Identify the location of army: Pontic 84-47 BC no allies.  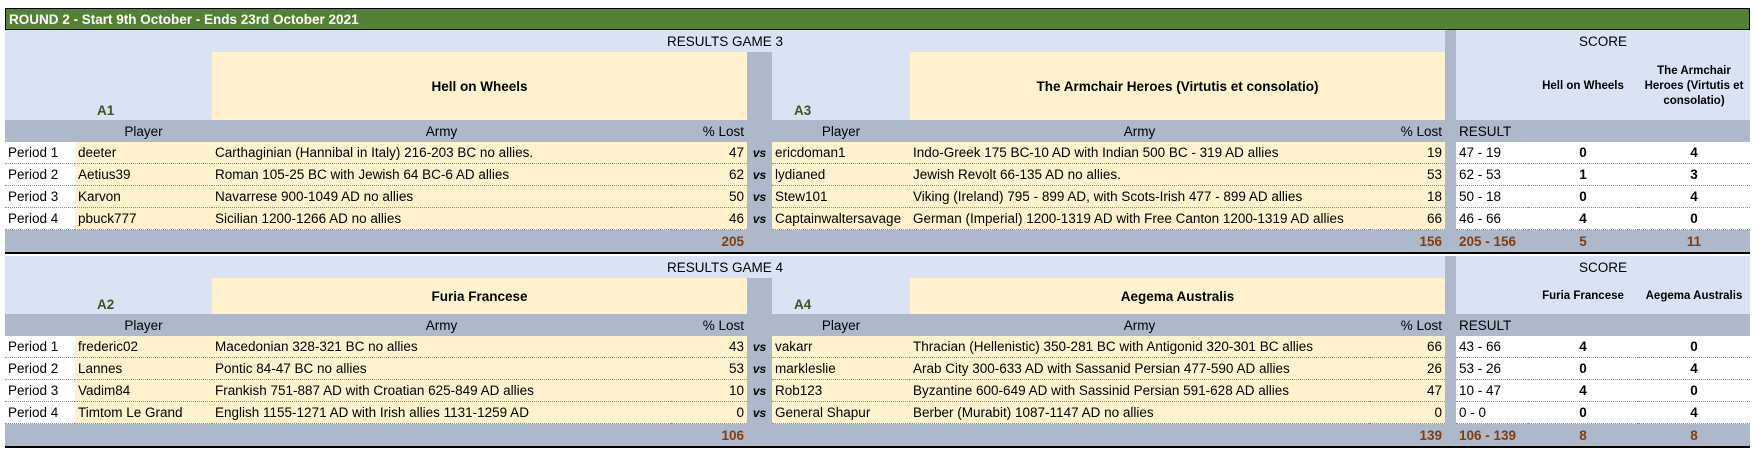
(441, 369).